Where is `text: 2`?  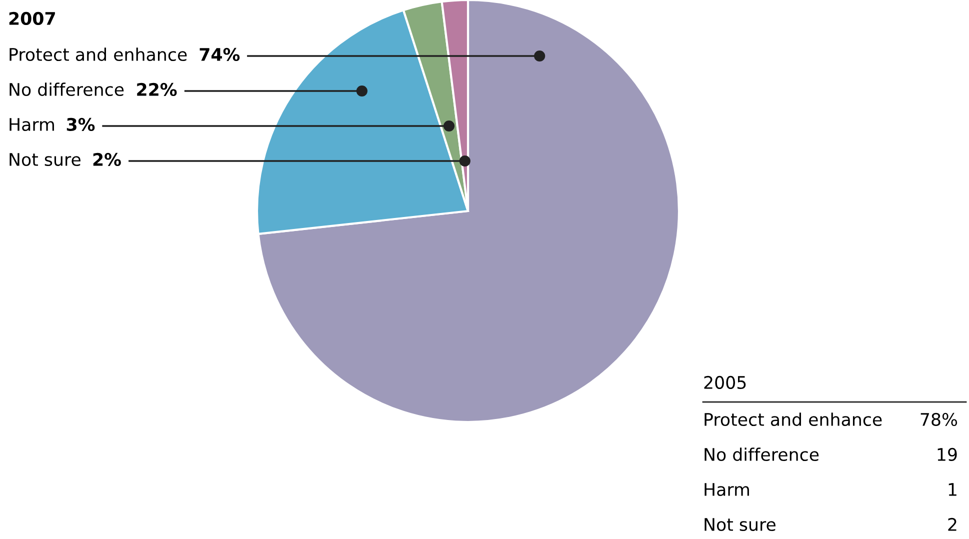 text: 2 is located at coordinates (952, 524).